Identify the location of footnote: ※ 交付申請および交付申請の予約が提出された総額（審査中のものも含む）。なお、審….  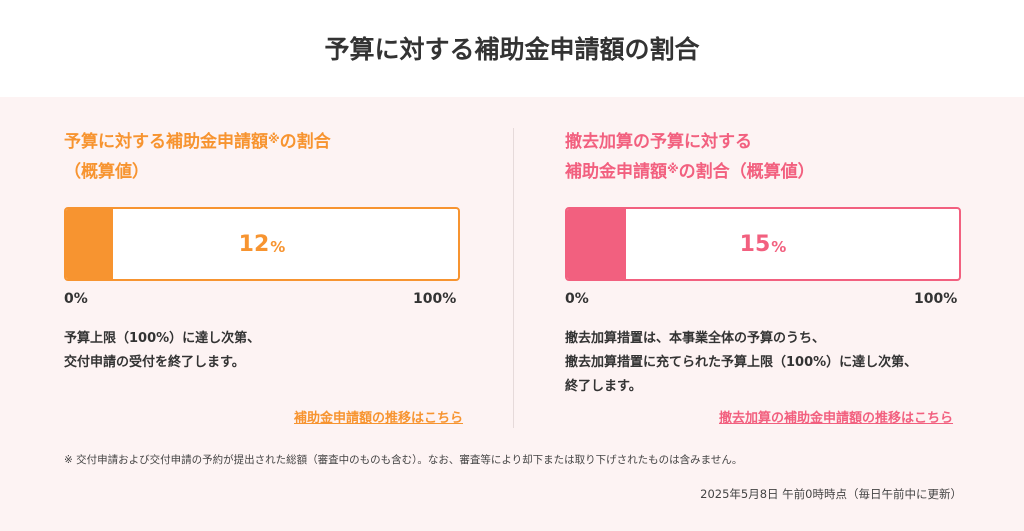
(403, 460).